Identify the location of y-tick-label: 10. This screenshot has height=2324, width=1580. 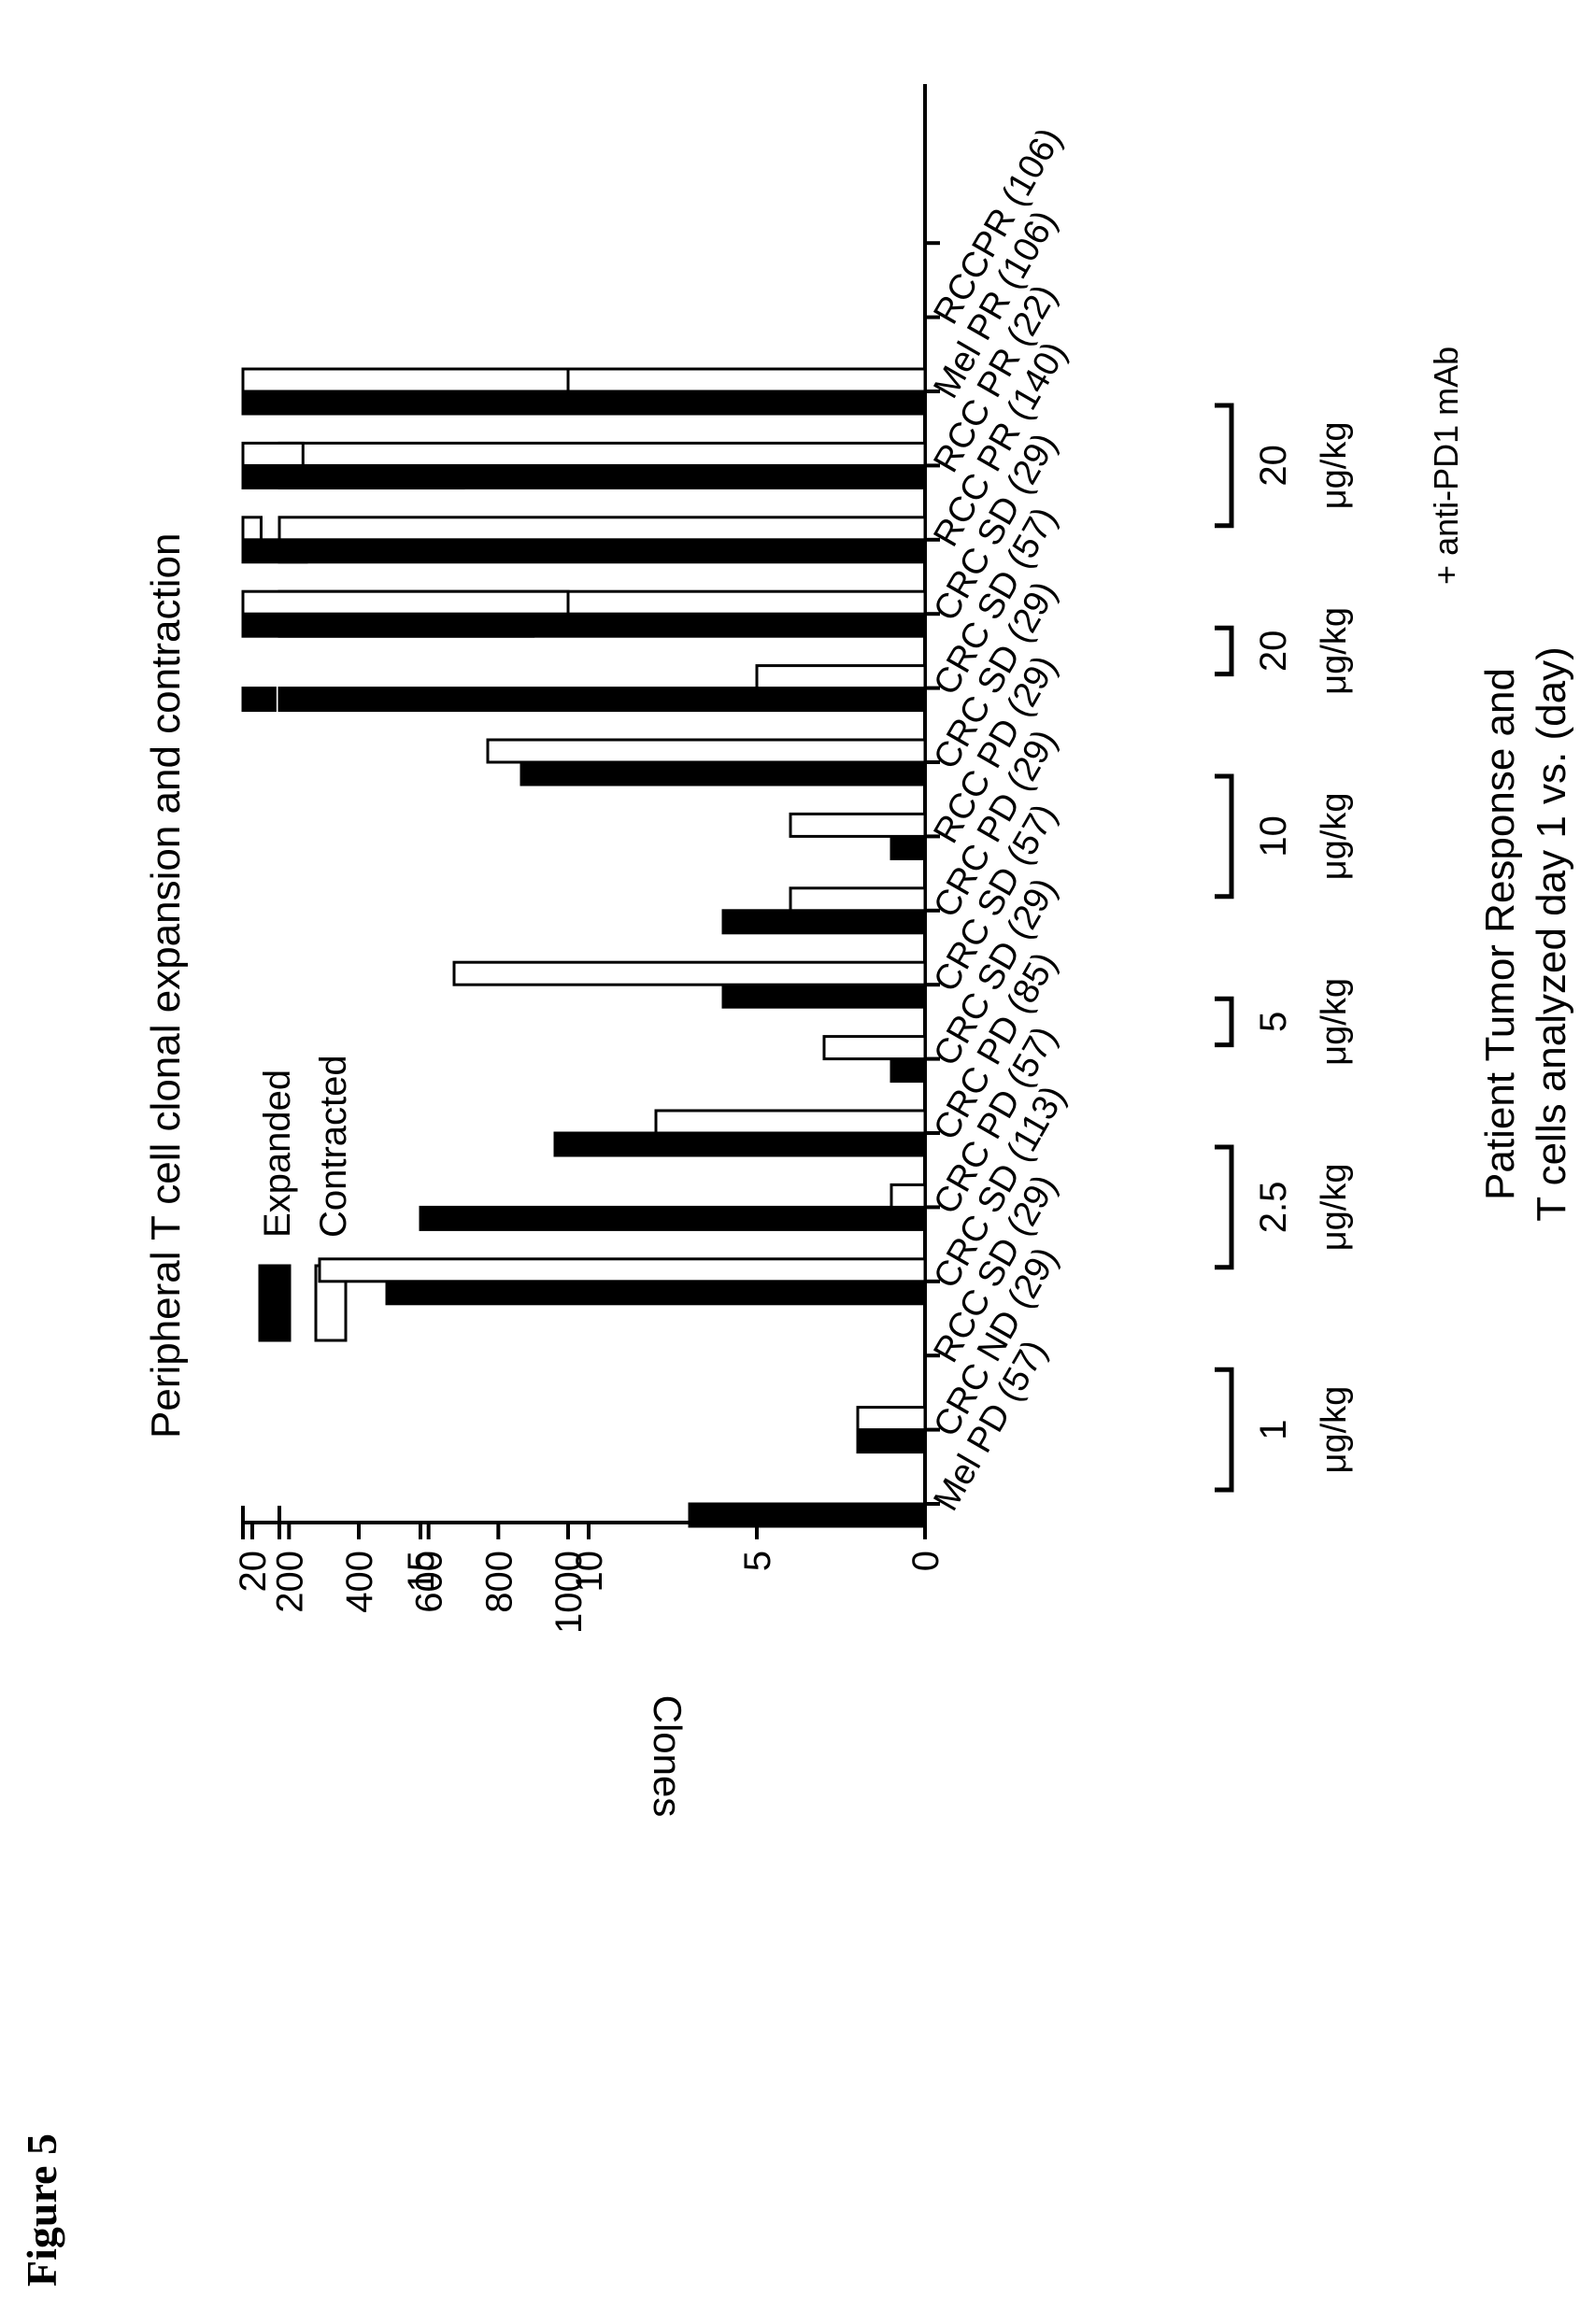
(589, 1572).